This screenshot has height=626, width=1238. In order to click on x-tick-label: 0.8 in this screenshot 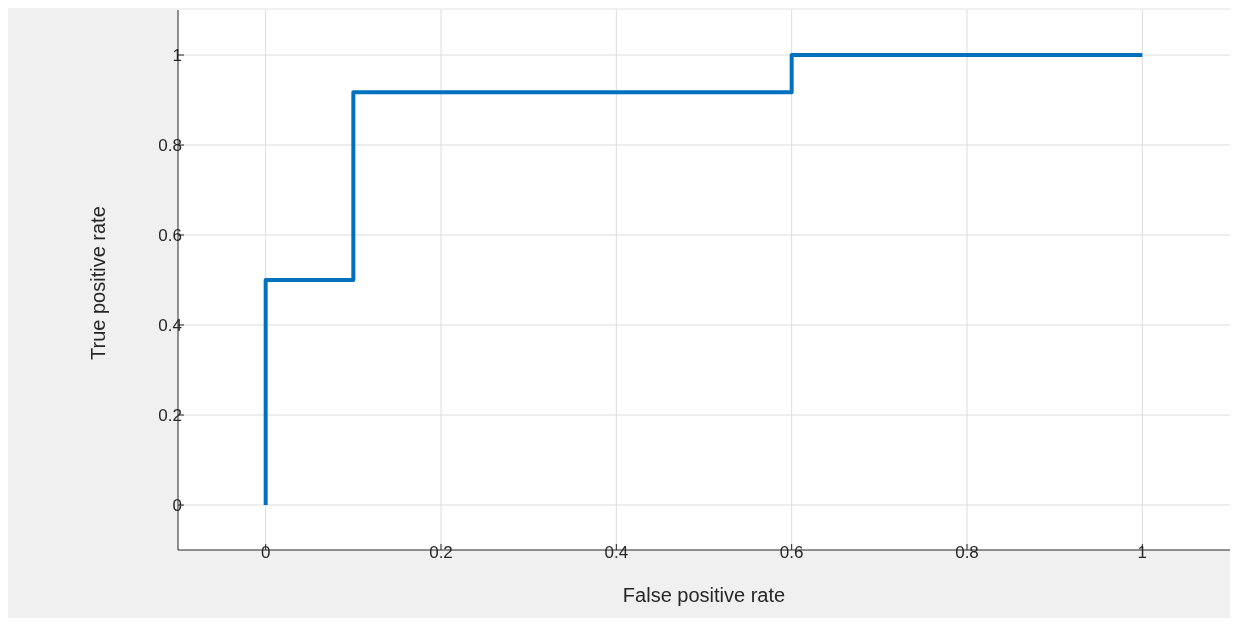, I will do `click(967, 553)`.